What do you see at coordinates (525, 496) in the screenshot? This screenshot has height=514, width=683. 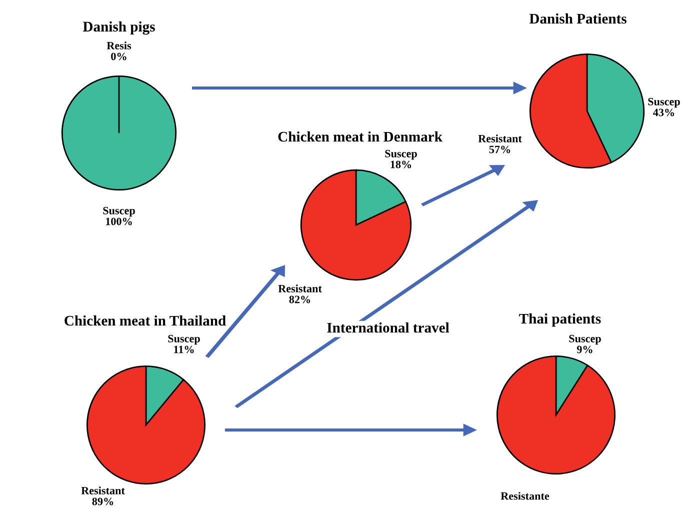 I see `slice-label: Resistante` at bounding box center [525, 496].